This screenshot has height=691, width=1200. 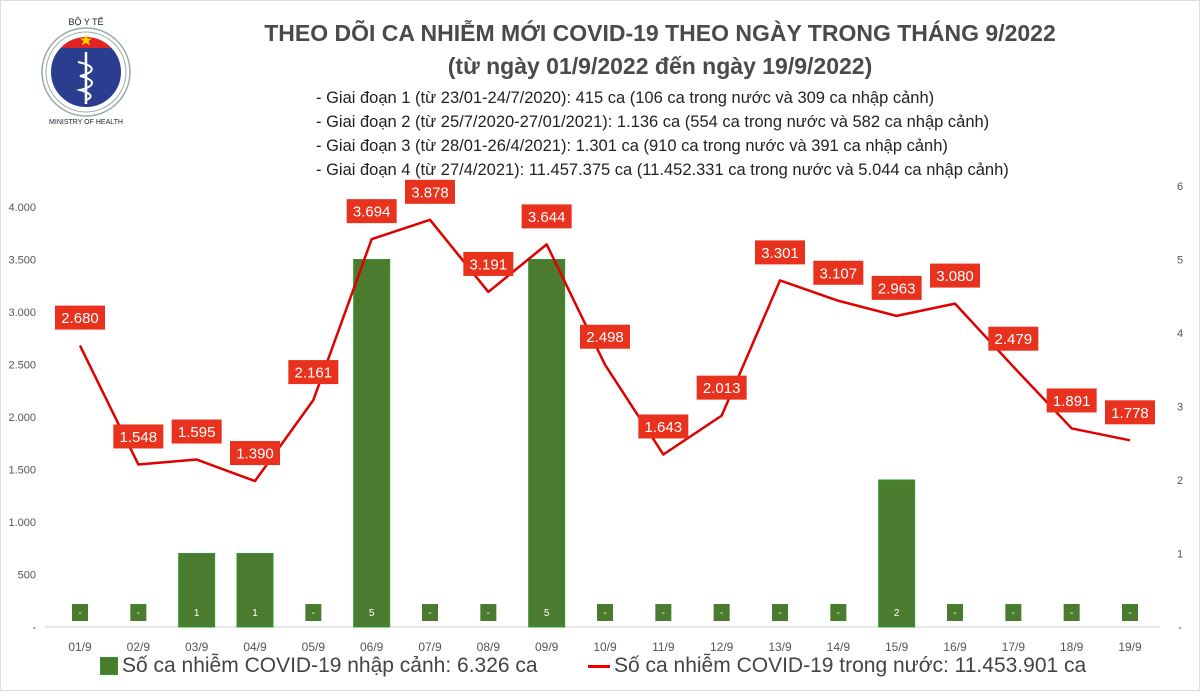 What do you see at coordinates (839, 647) in the screenshot?
I see `x-tick-label: 14/9` at bounding box center [839, 647].